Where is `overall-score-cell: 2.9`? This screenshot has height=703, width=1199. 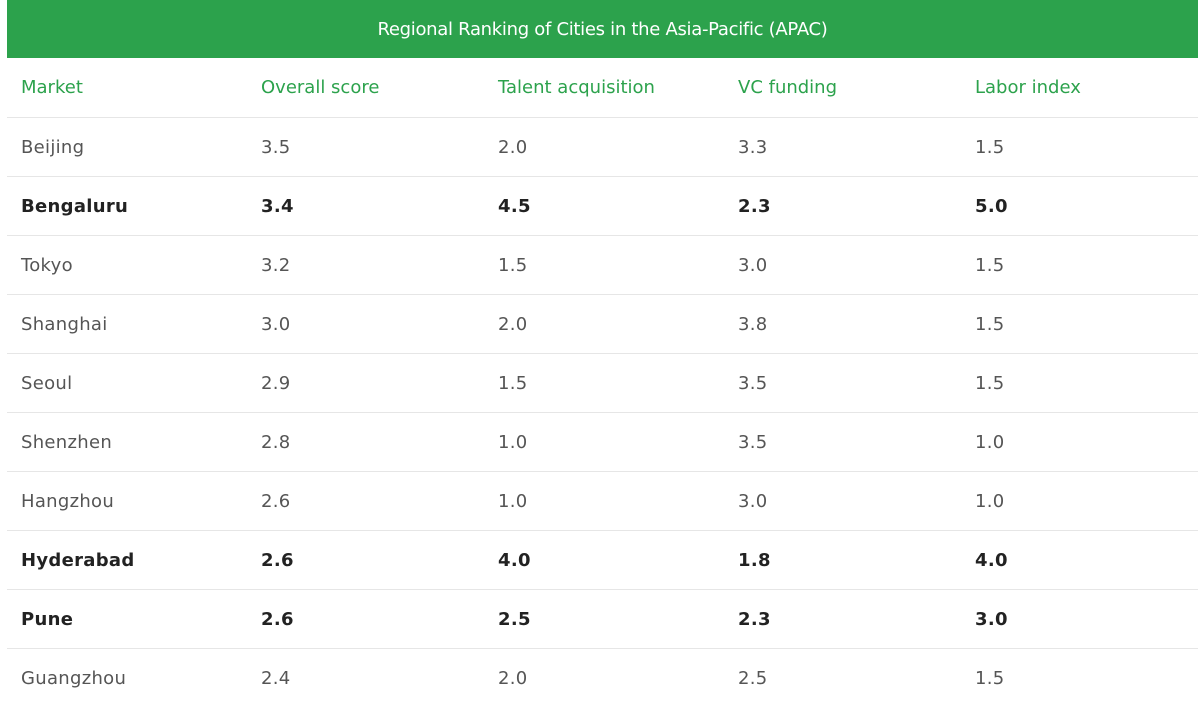
overall-score-cell: 2.9 is located at coordinates (365, 383).